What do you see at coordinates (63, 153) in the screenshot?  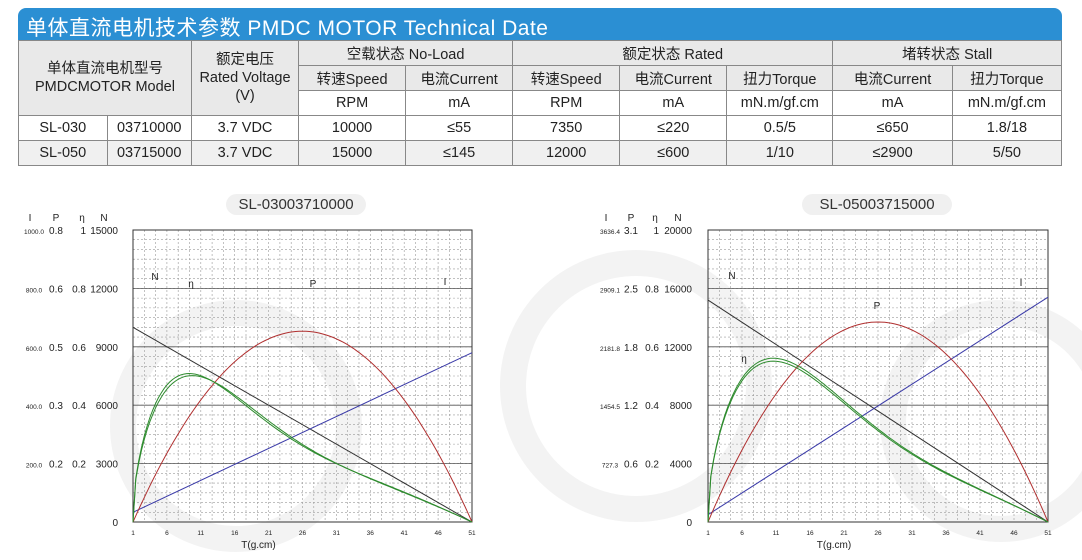 I see `table-cell: SL-050` at bounding box center [63, 153].